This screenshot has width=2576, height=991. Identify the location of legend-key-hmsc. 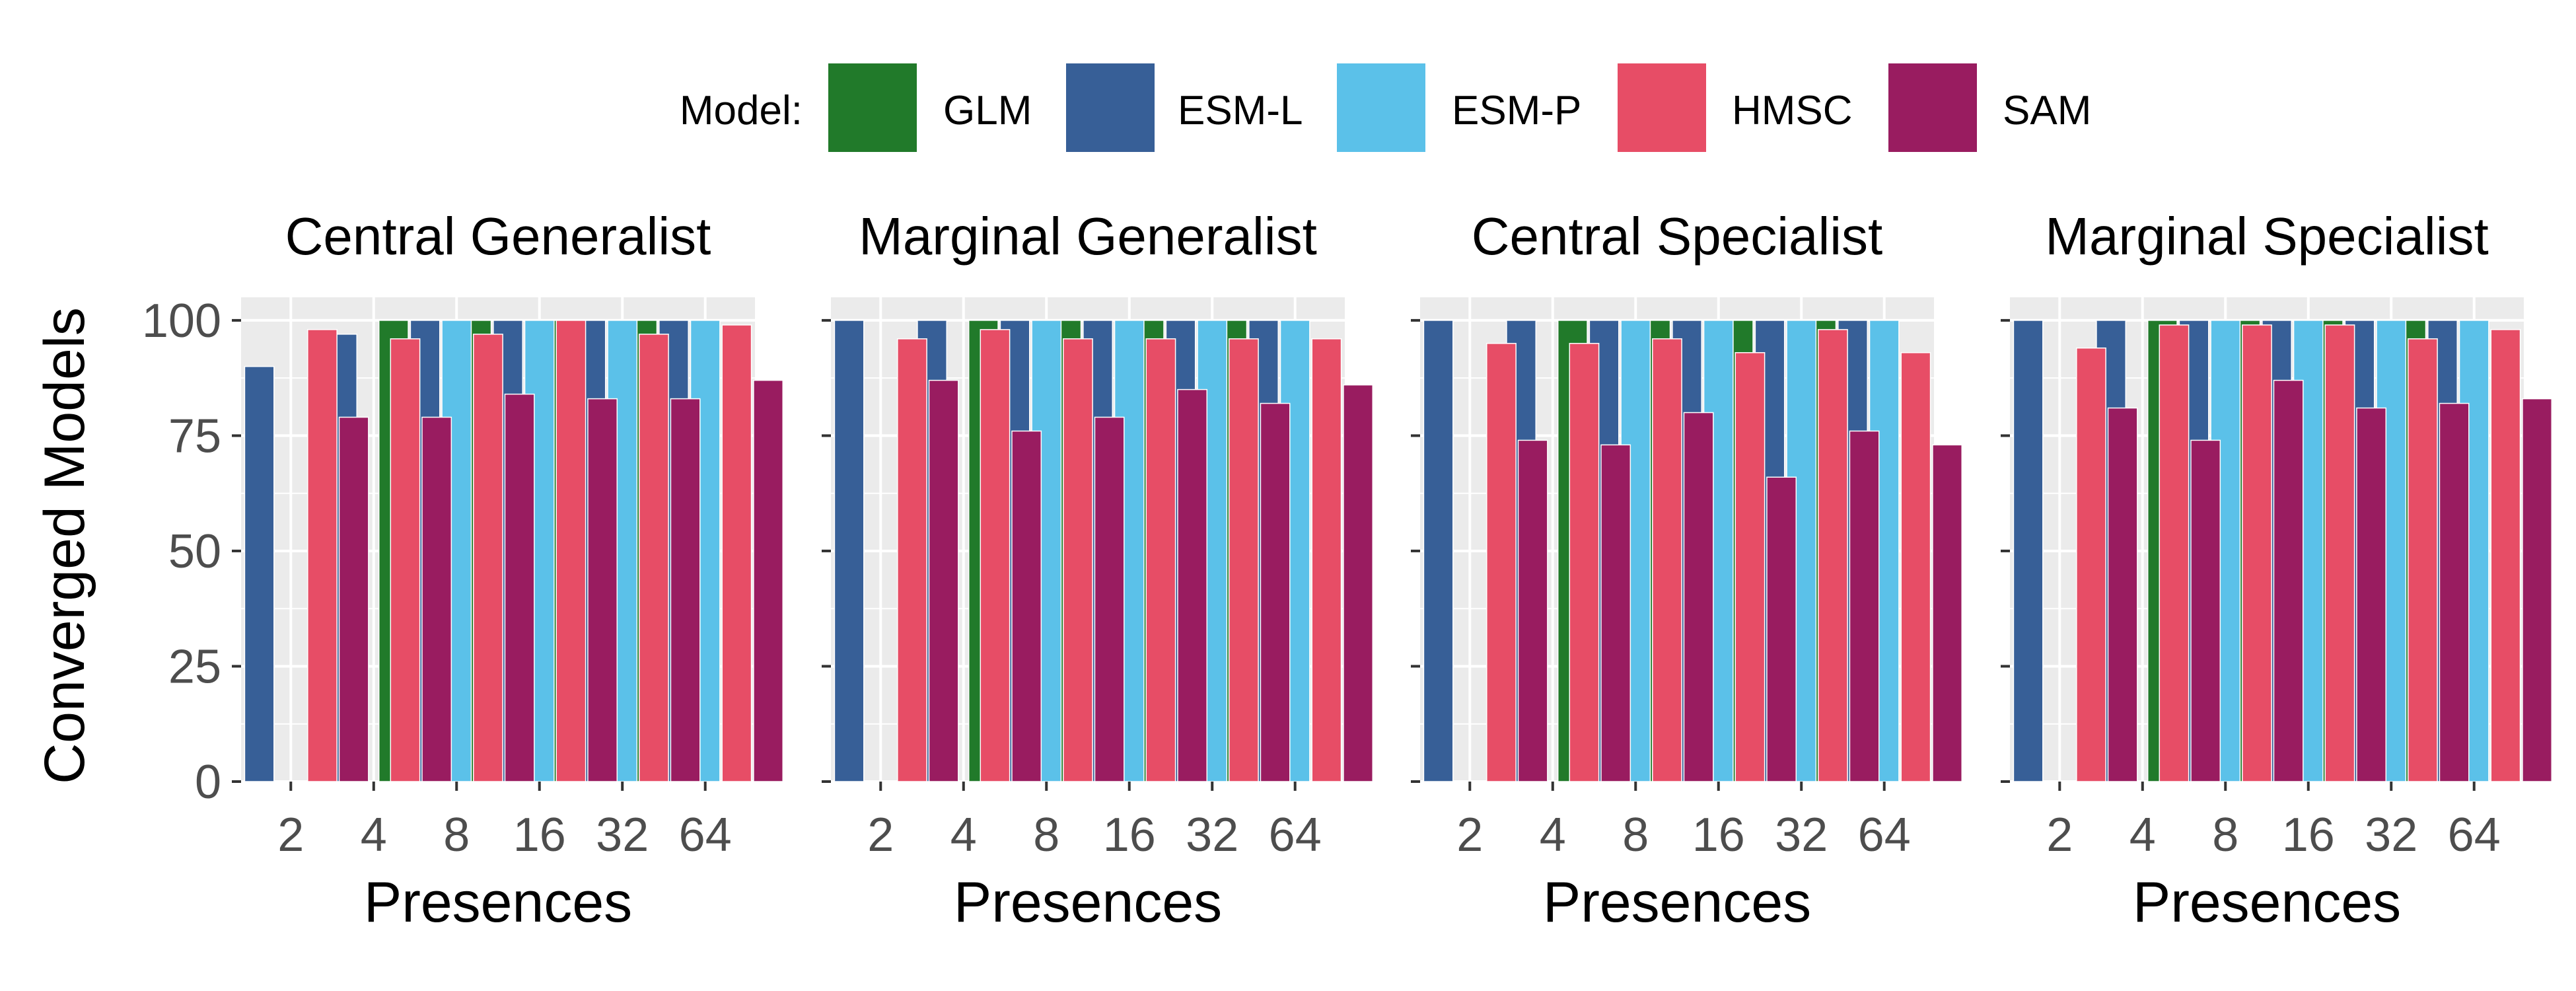
(1662, 108).